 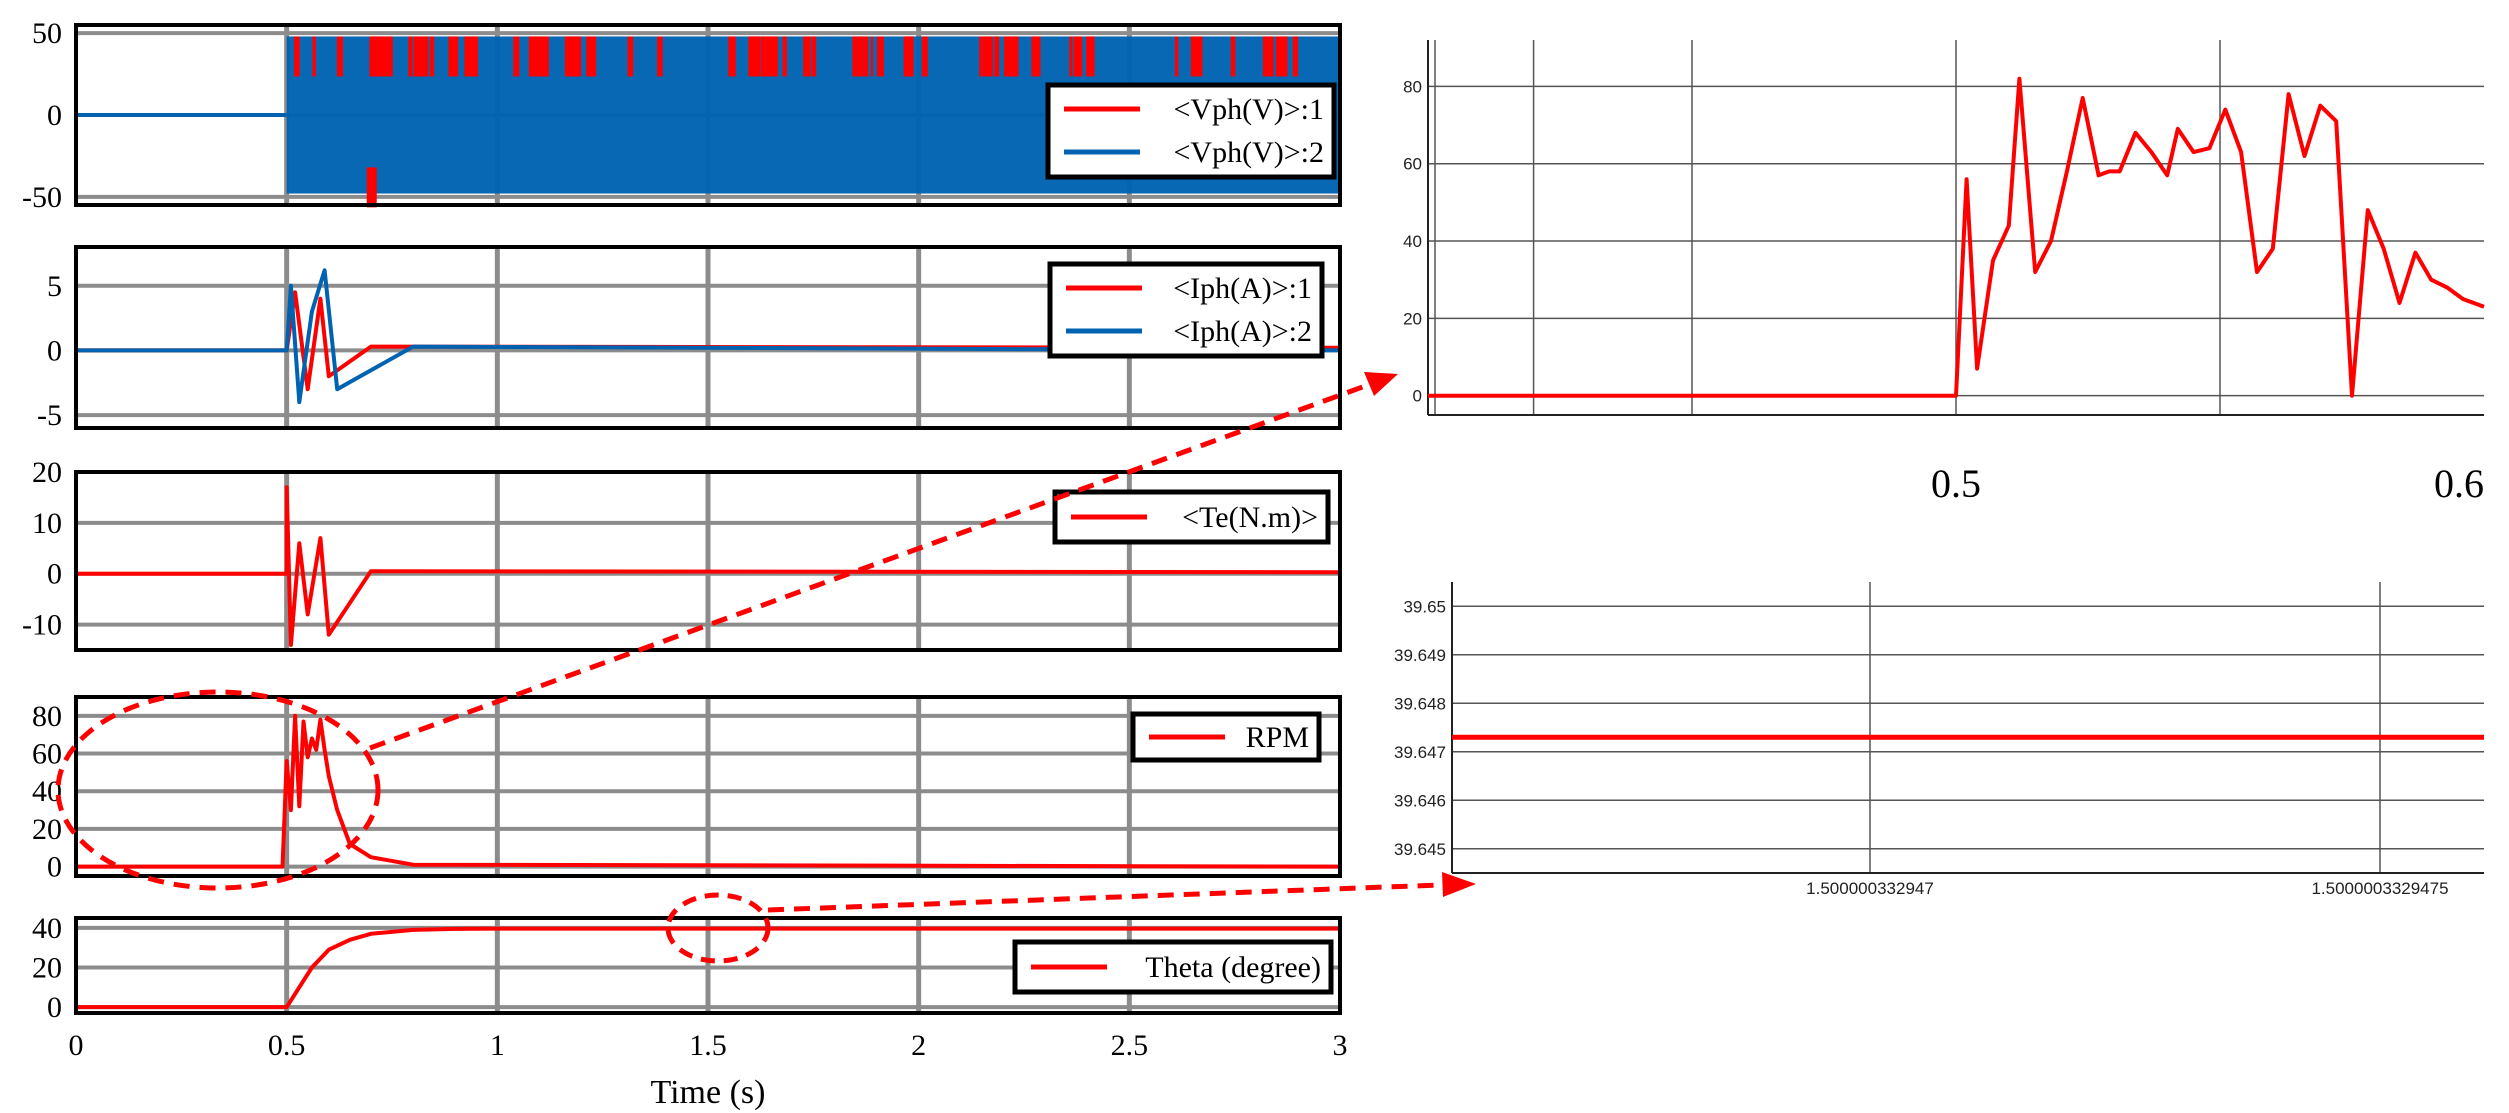 What do you see at coordinates (1233, 967) in the screenshot?
I see `legend-label: Theta (degree)` at bounding box center [1233, 967].